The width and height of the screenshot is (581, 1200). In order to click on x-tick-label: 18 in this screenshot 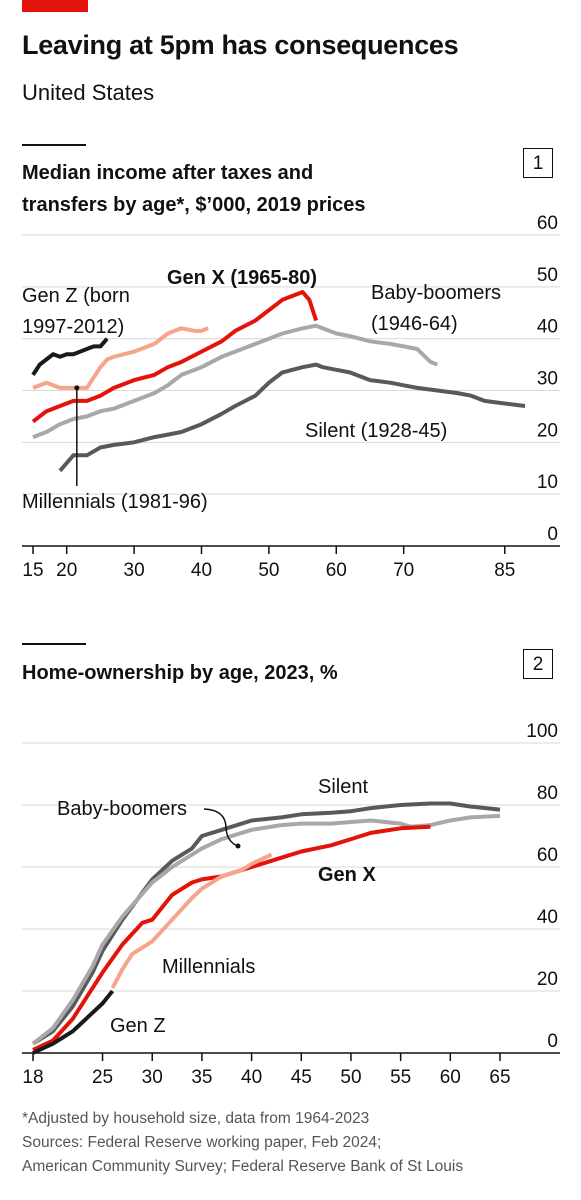, I will do `click(32, 1077)`.